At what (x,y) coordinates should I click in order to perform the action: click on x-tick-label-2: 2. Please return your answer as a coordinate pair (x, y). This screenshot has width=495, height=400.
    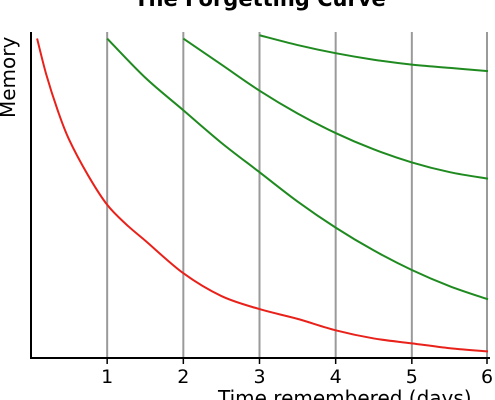
    Looking at the image, I should click on (183, 377).